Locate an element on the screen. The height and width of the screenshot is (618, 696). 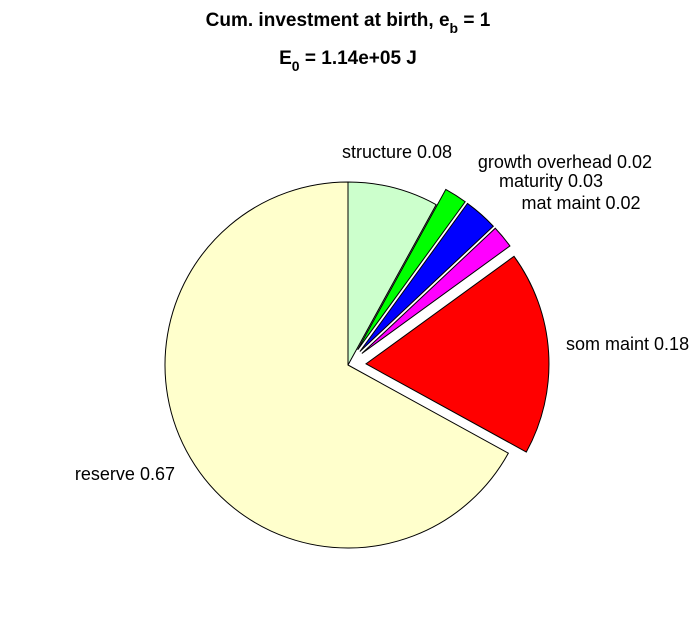
slice-label: growth overhead 0.02 is located at coordinates (565, 162).